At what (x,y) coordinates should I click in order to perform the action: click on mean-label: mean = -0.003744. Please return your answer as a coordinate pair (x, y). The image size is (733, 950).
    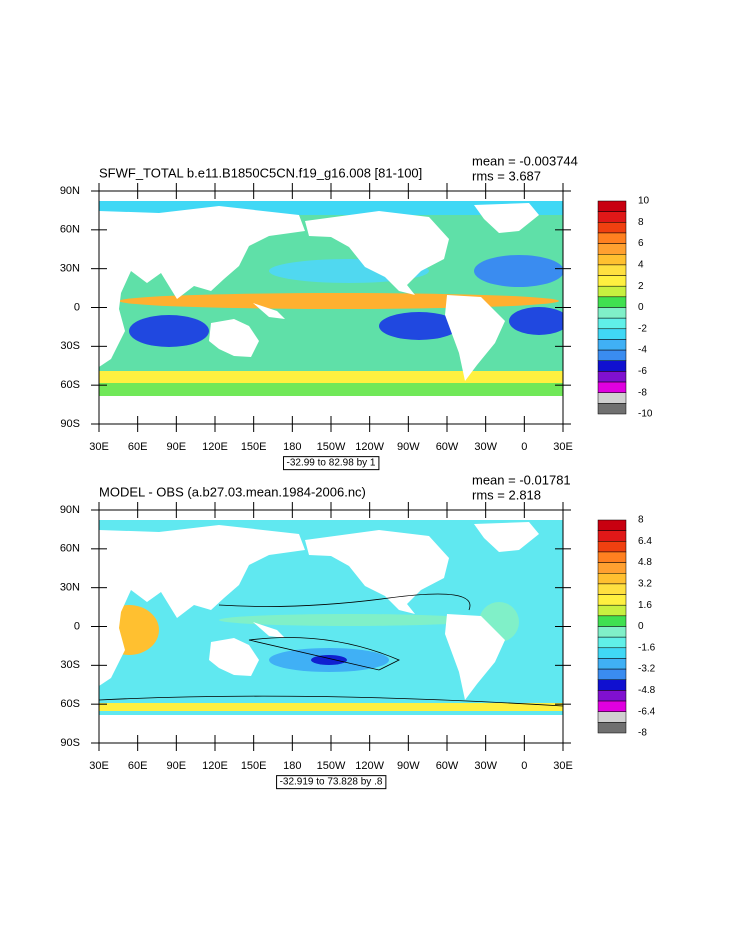
    Looking at the image, I should click on (525, 160).